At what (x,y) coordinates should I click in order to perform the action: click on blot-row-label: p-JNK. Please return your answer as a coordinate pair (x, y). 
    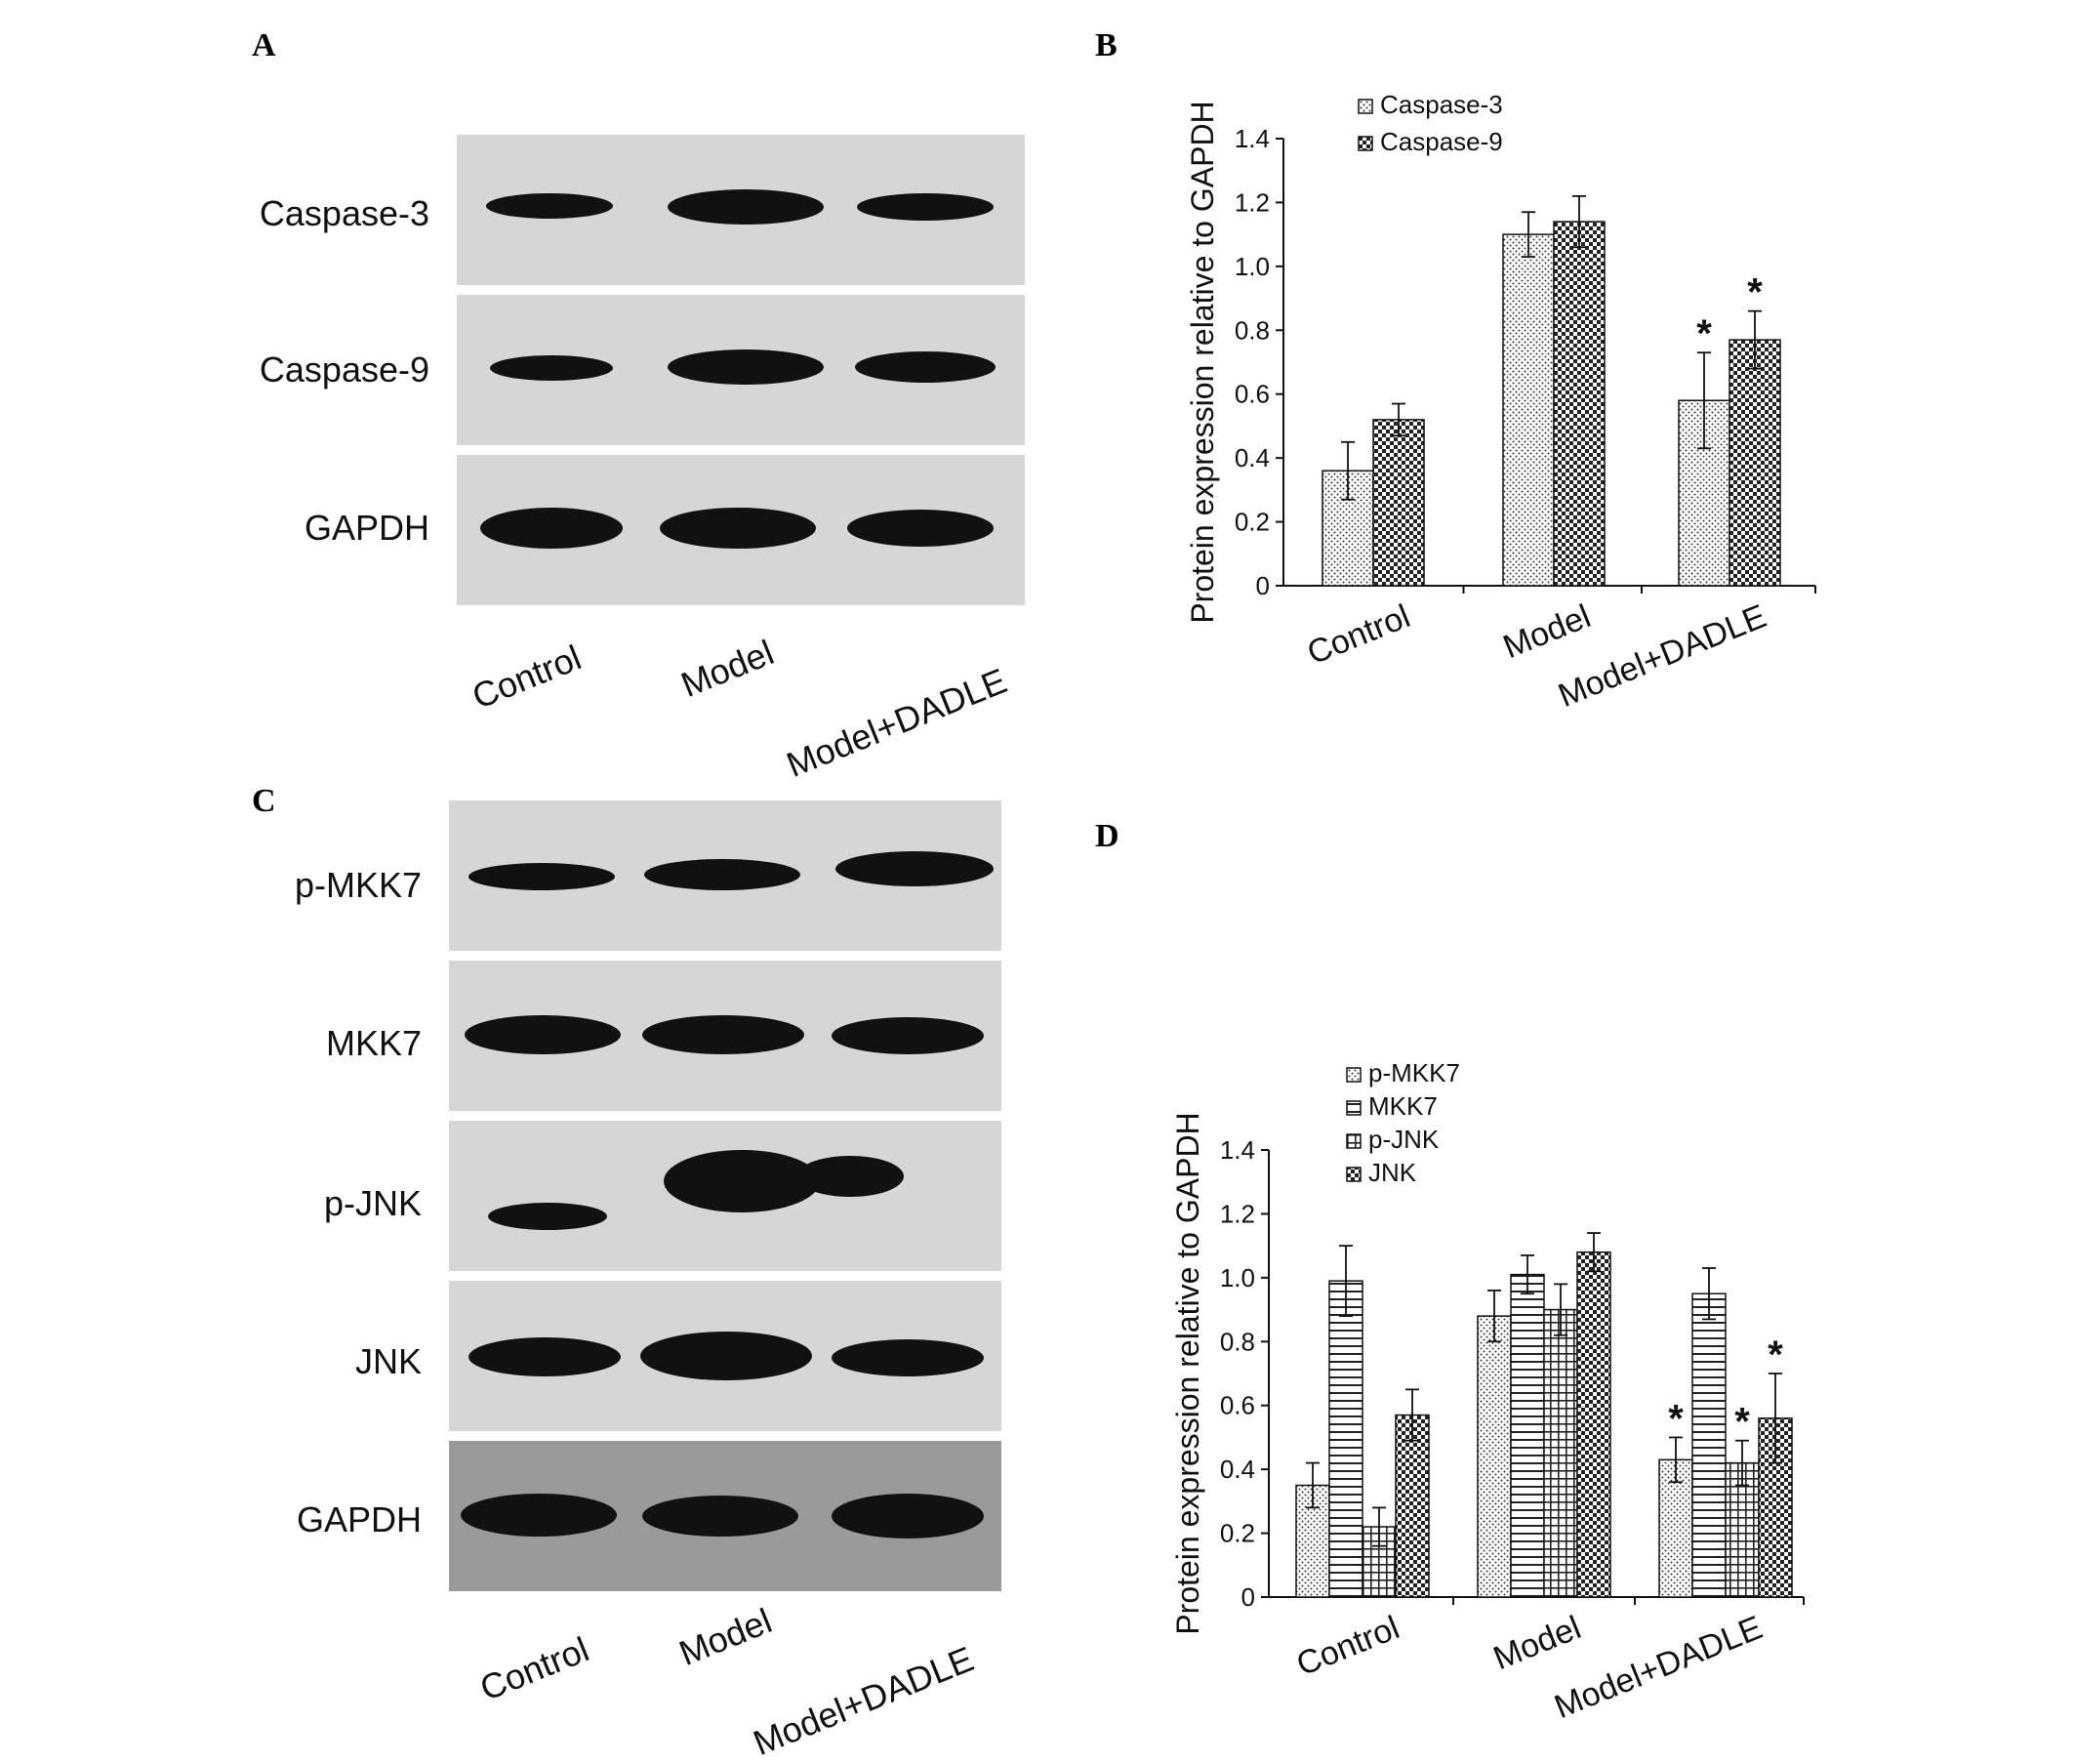
    Looking at the image, I should click on (372, 1203).